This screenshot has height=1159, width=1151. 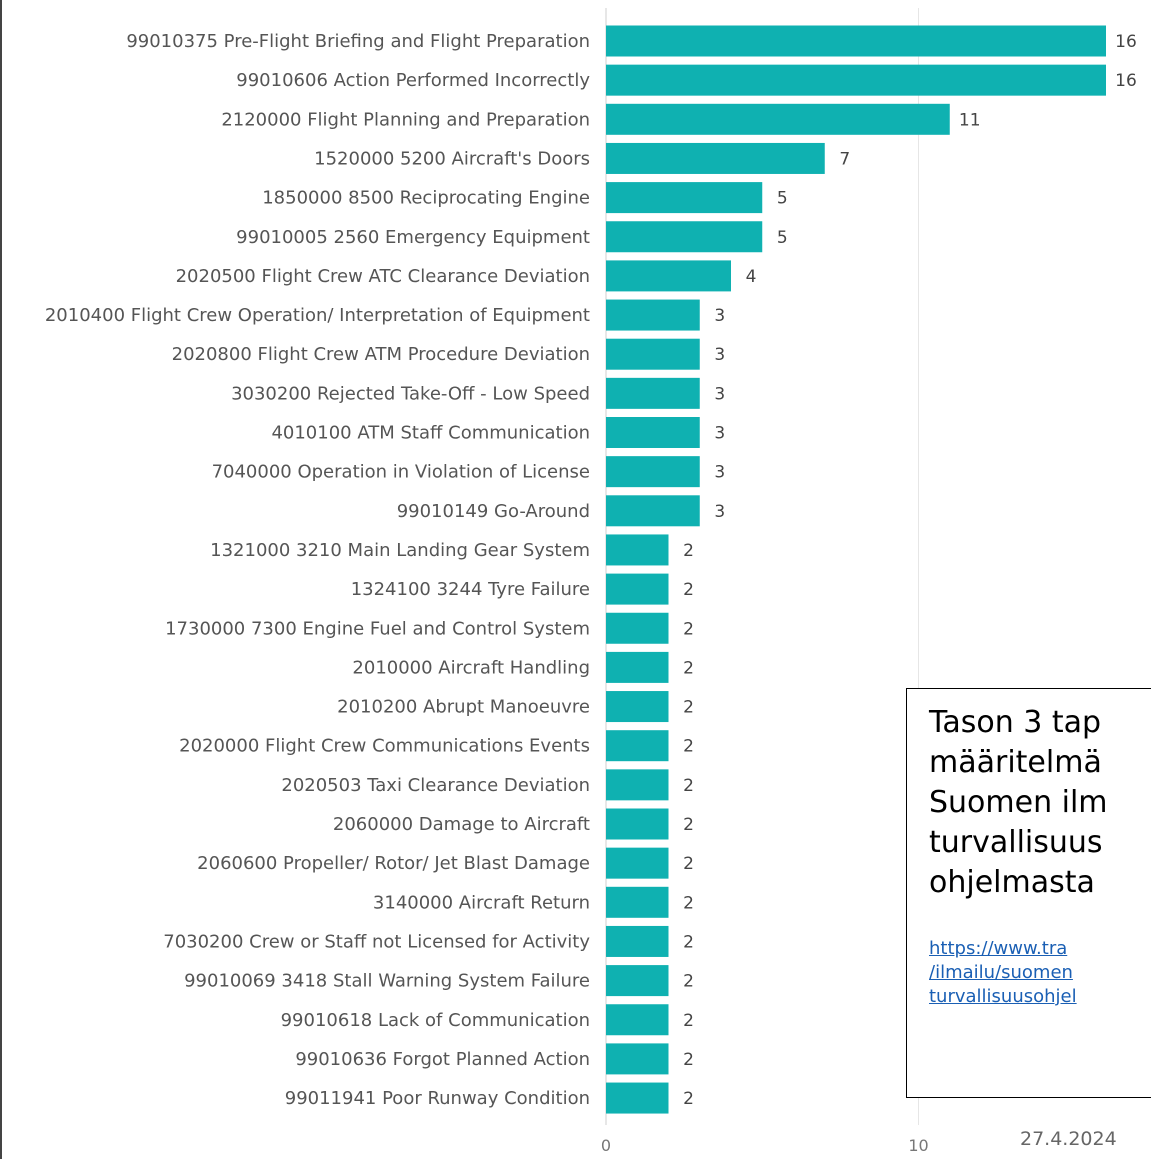 I want to click on category-label-14: 1321000 3210 Main Landing Gear System, so click(x=400, y=550).